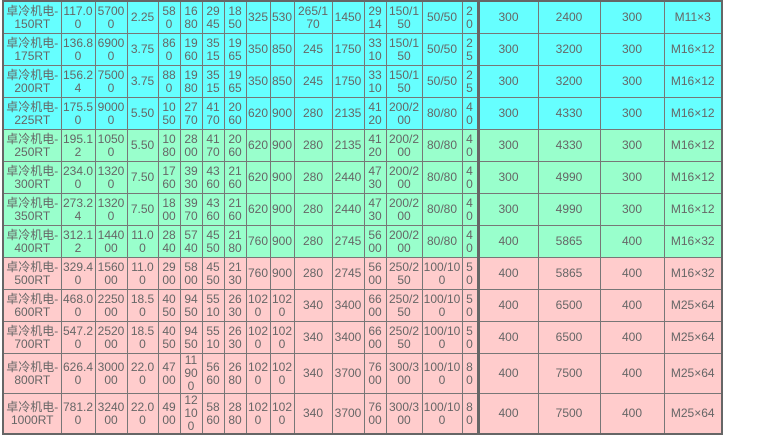 This screenshot has width=769, height=438. I want to click on table-cell: 5865, so click(569, 241).